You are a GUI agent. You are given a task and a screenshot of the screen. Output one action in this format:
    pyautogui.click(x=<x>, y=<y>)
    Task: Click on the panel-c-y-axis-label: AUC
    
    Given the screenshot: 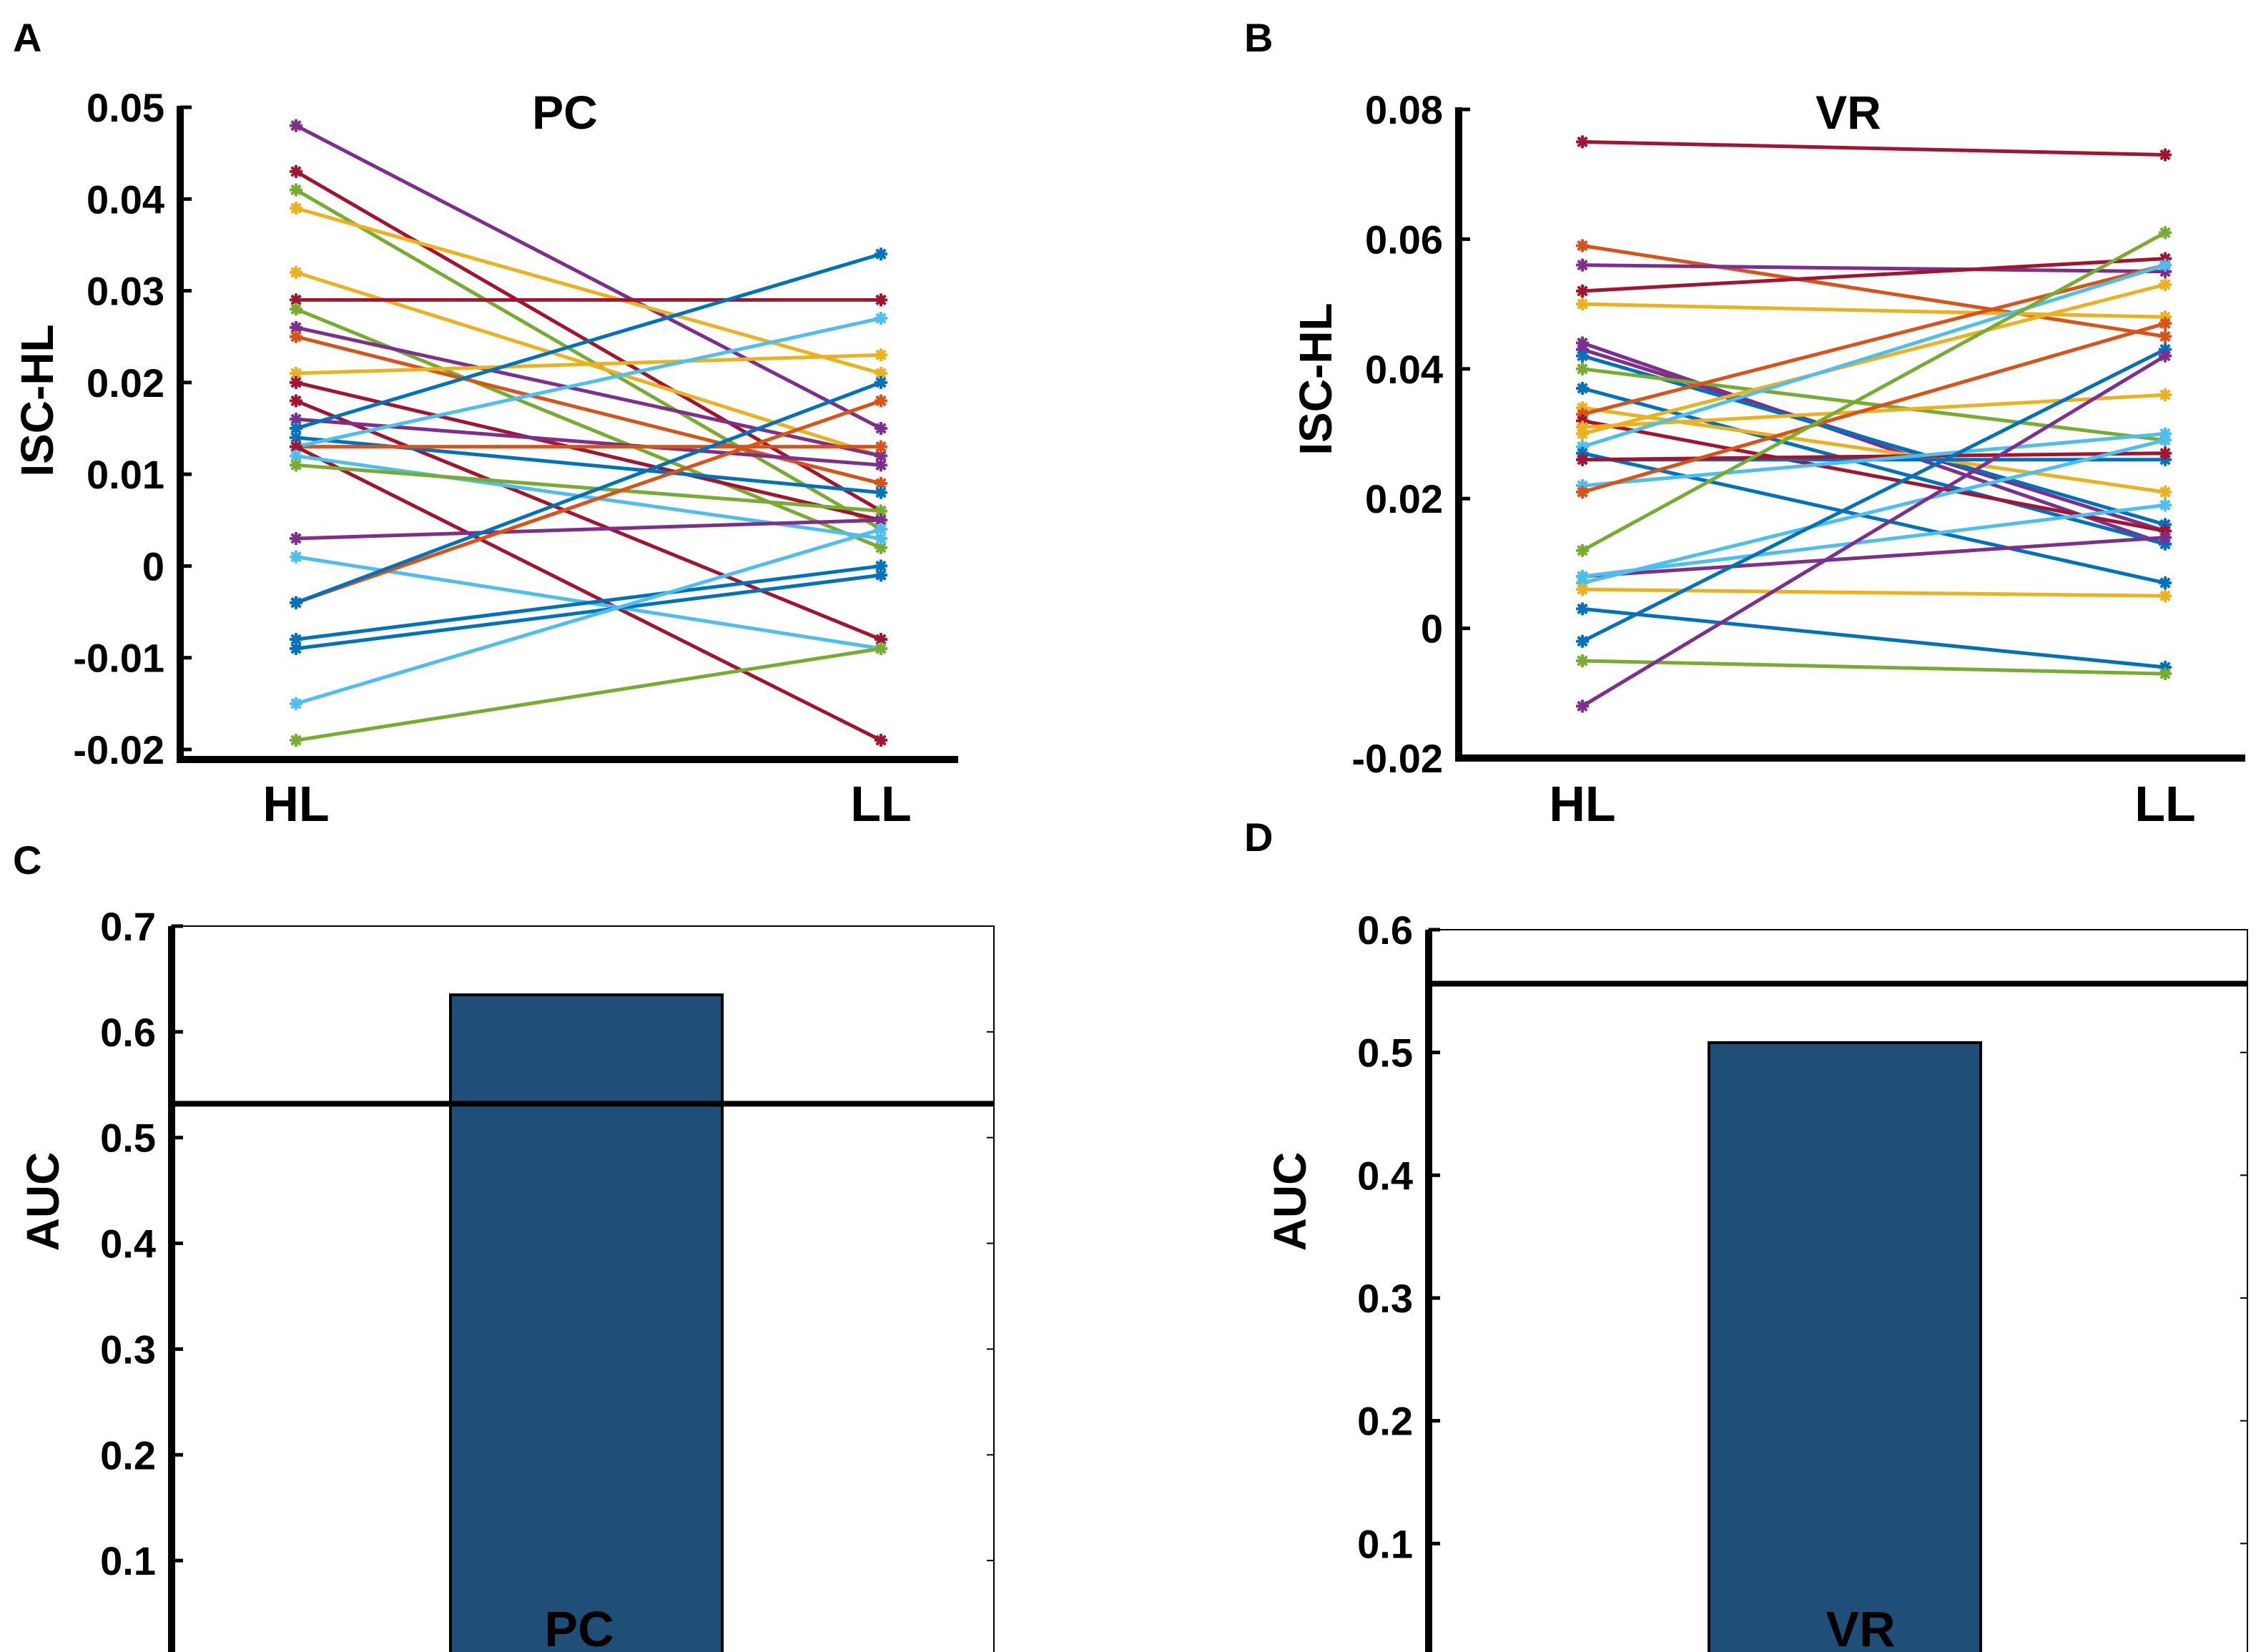 What is the action you would take?
    pyautogui.click(x=43, y=1202)
    